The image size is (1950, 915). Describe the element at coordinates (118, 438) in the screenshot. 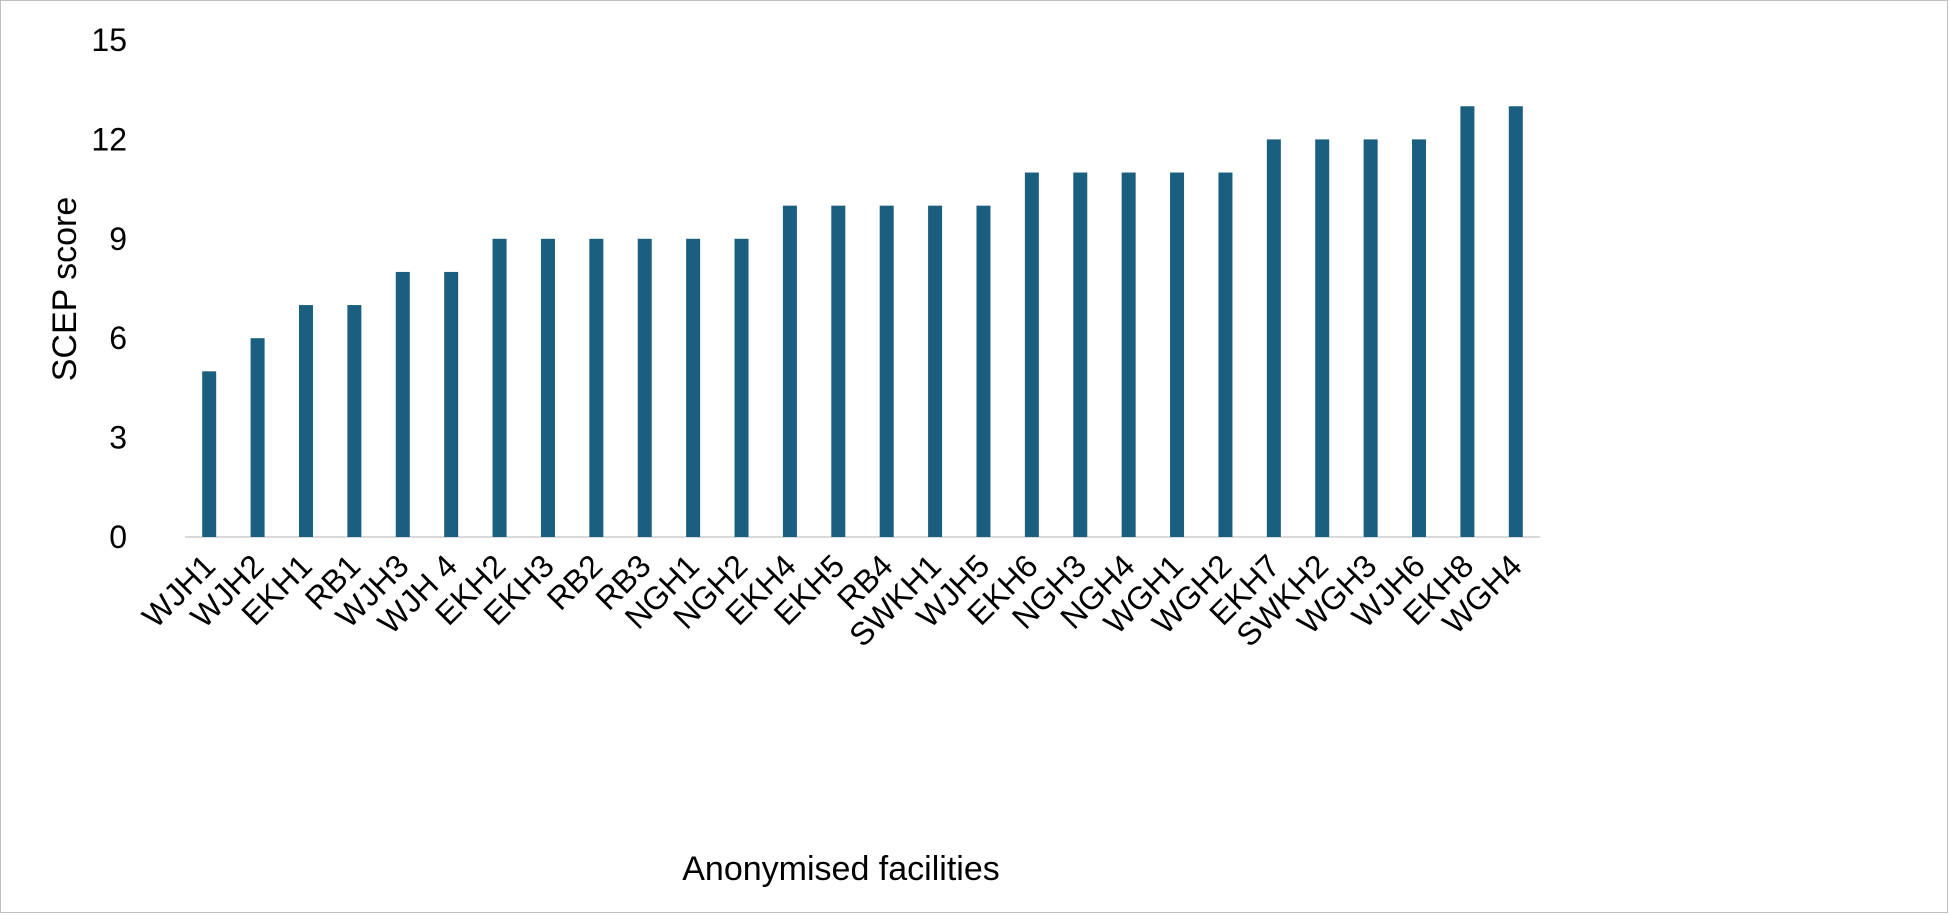

I see `y-tick-label: 3` at that location.